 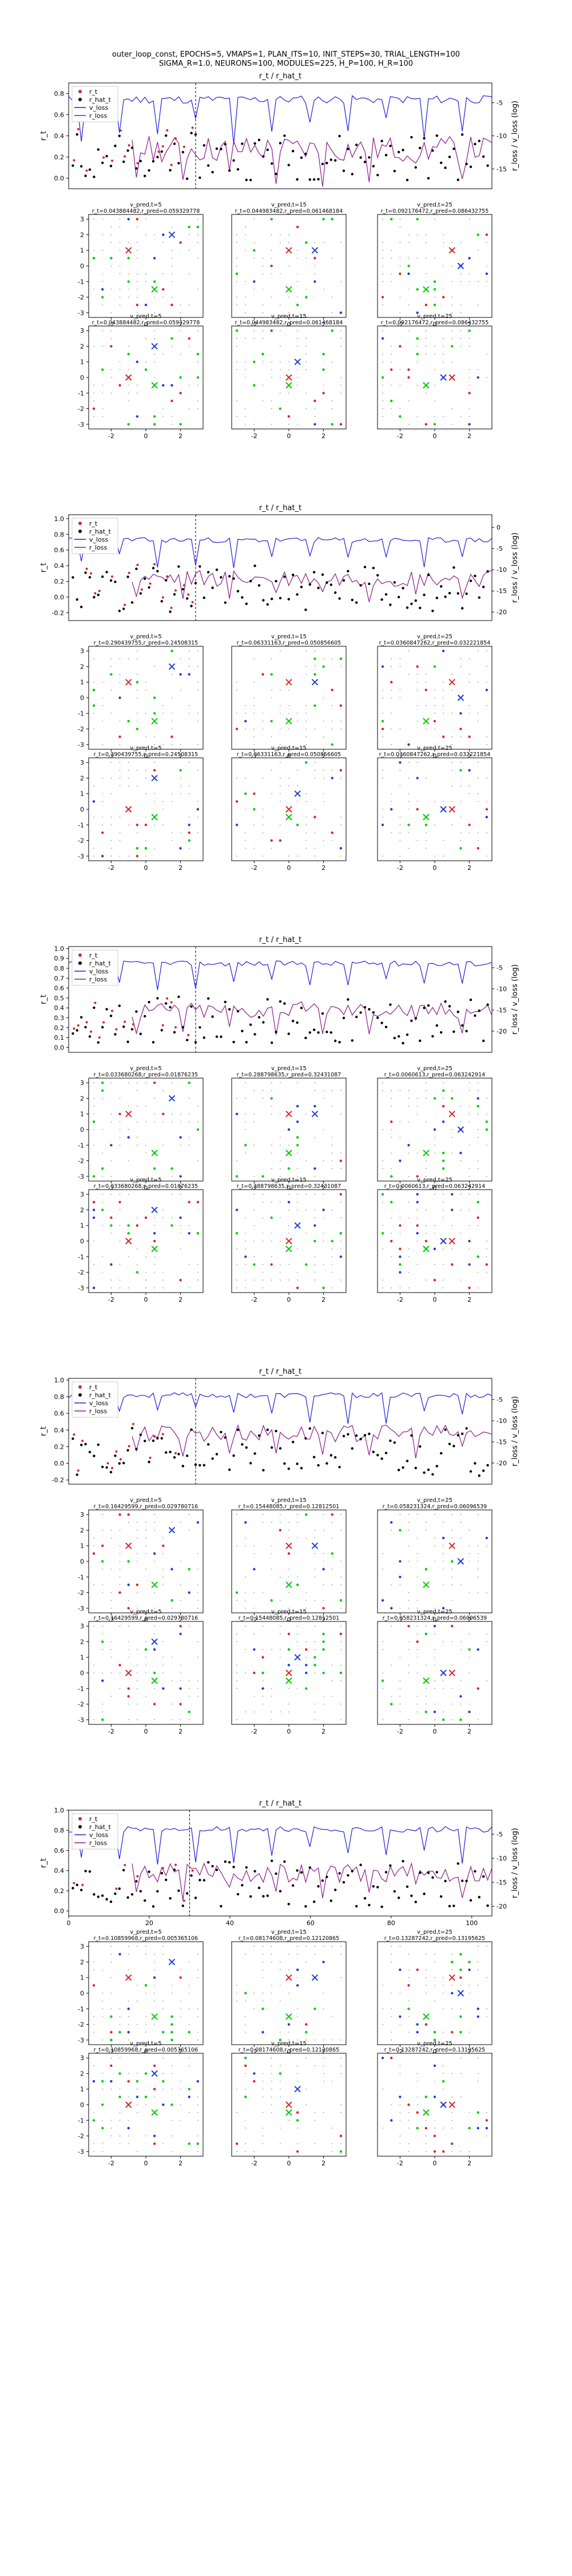 I want to click on grid-y-tick-label: 0, so click(x=82, y=1242).